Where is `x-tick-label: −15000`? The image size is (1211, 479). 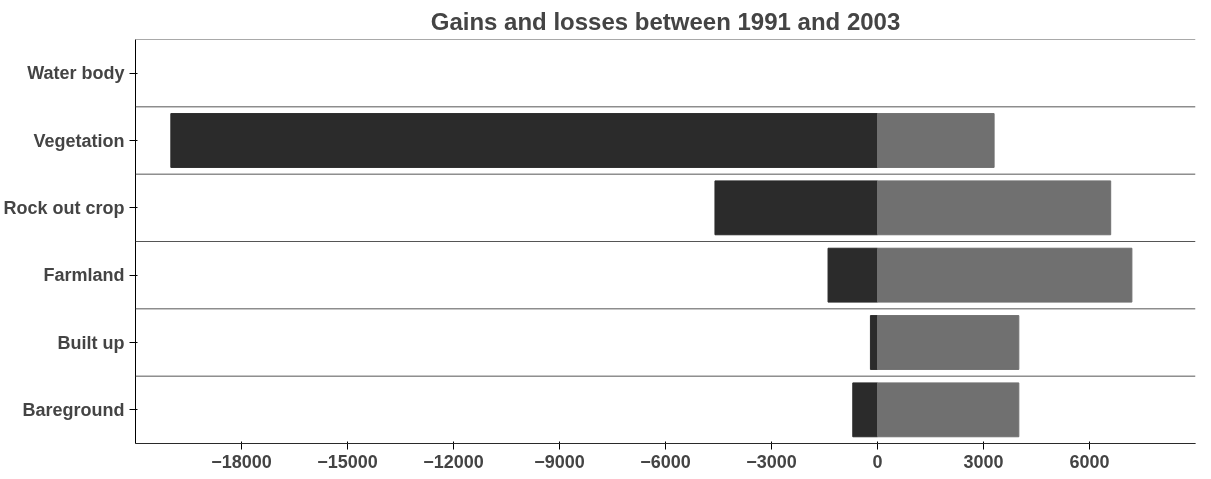
x-tick-label: −15000 is located at coordinates (347, 461).